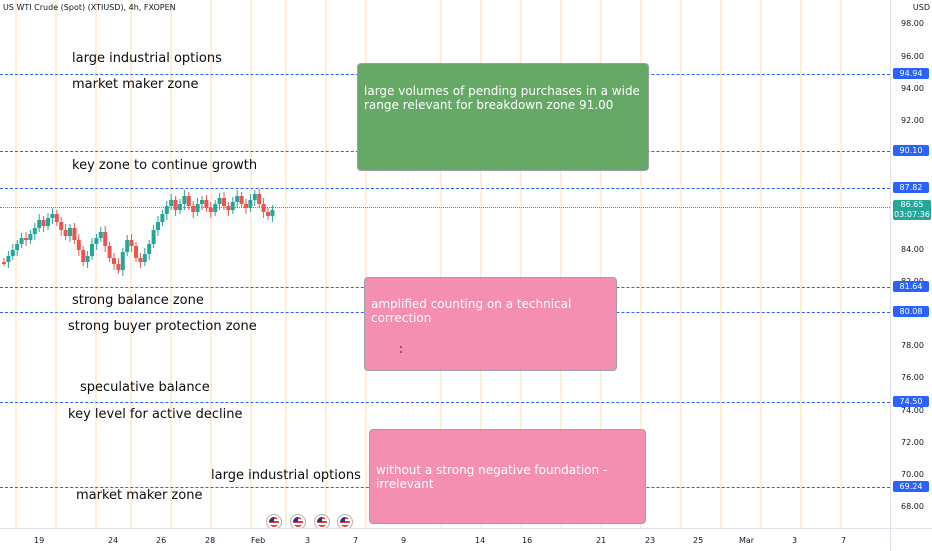  Describe the element at coordinates (912, 345) in the screenshot. I see `price-tick: 78.00` at that location.